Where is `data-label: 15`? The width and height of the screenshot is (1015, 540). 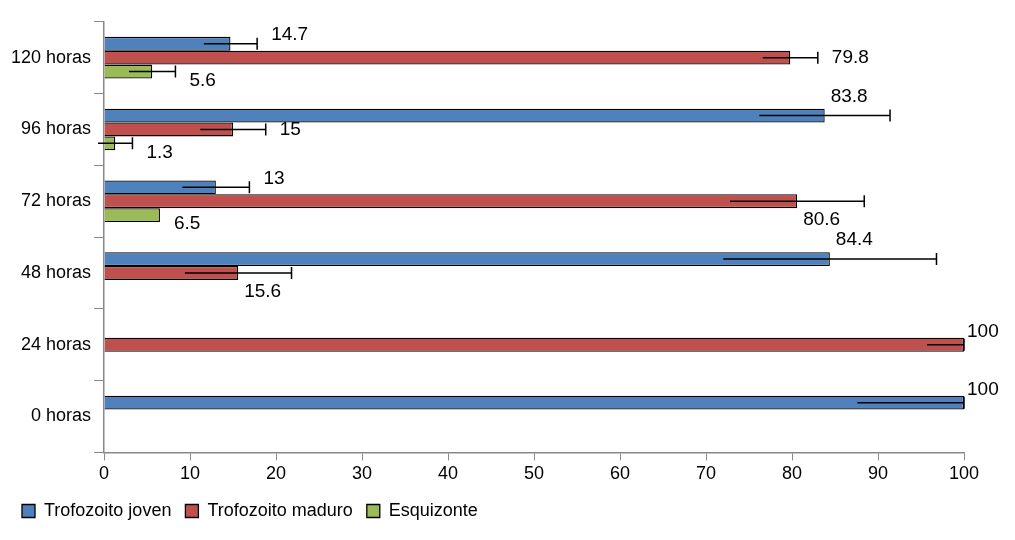 data-label: 15 is located at coordinates (290, 128).